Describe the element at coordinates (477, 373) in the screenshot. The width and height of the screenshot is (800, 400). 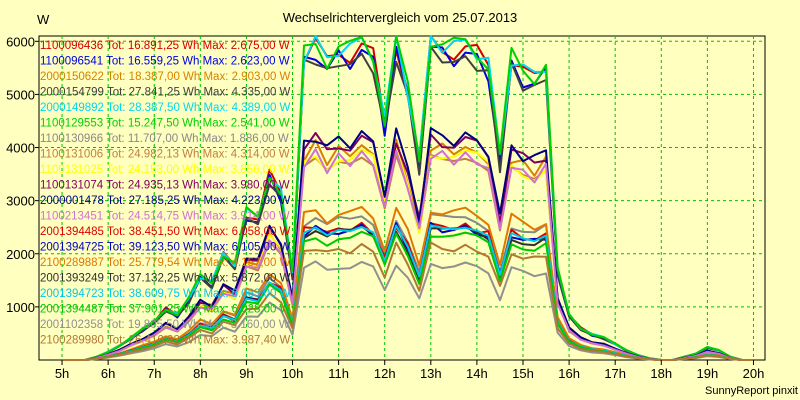
I see `x-tick-label: 14h` at that location.